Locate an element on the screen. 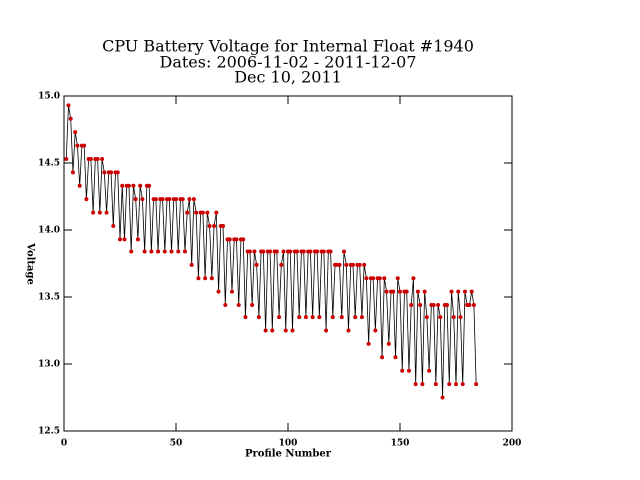 The width and height of the screenshot is (640, 480). y-tick-label: 13.5 is located at coordinates (49, 298).